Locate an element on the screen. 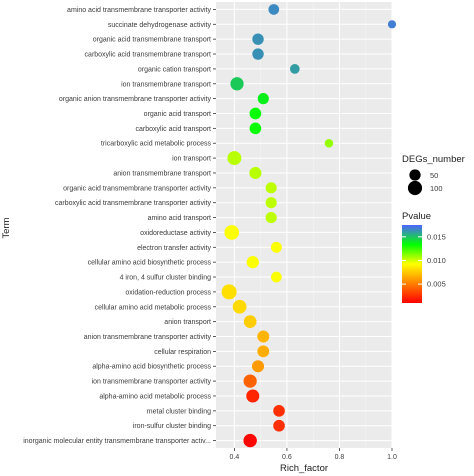 This screenshot has height=476, width=474. y-tick-label: amino acid transport is located at coordinates (179, 218).